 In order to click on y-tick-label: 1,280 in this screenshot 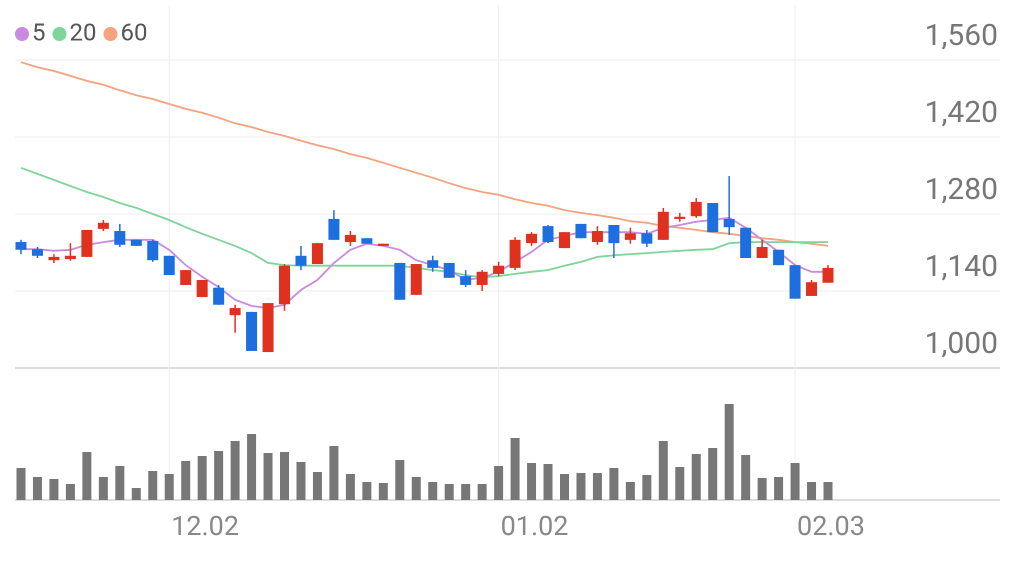, I will do `click(961, 189)`.